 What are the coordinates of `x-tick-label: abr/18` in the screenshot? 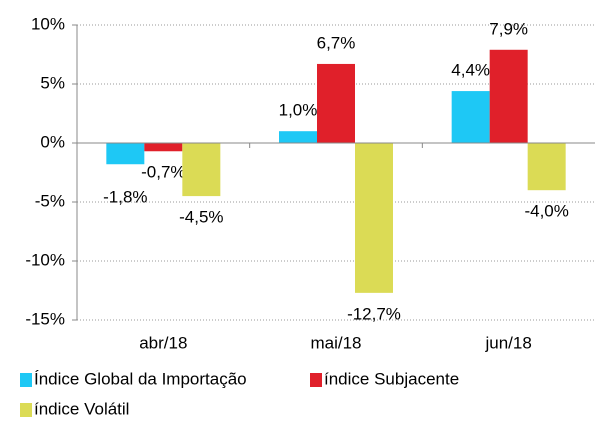 It's located at (163, 342).